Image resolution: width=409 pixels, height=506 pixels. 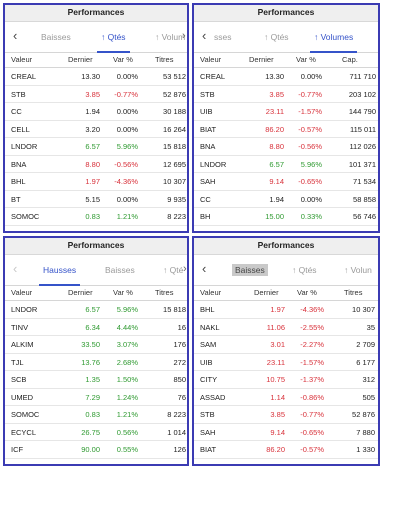 What do you see at coordinates (90, 449) in the screenshot?
I see `cell-dernier: 90.00` at bounding box center [90, 449].